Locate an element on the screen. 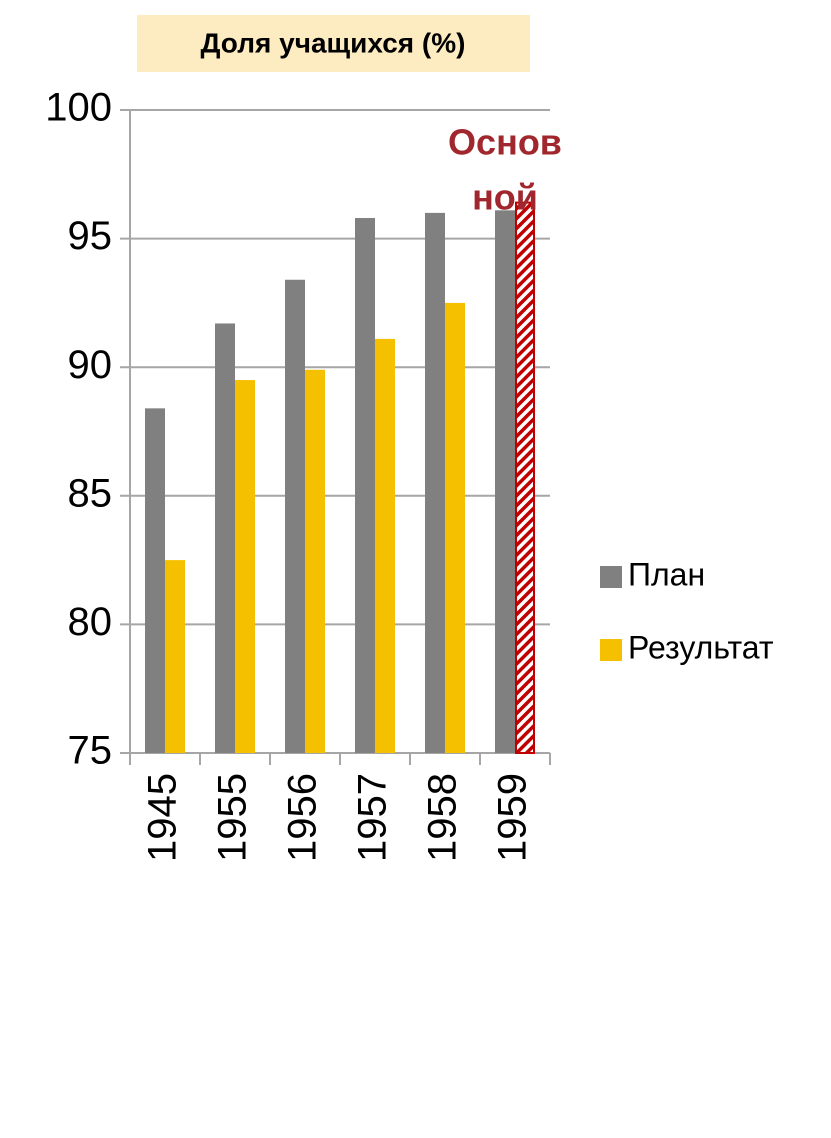 This screenshot has width=831, height=1138. legend-label: Результат is located at coordinates (701, 647).